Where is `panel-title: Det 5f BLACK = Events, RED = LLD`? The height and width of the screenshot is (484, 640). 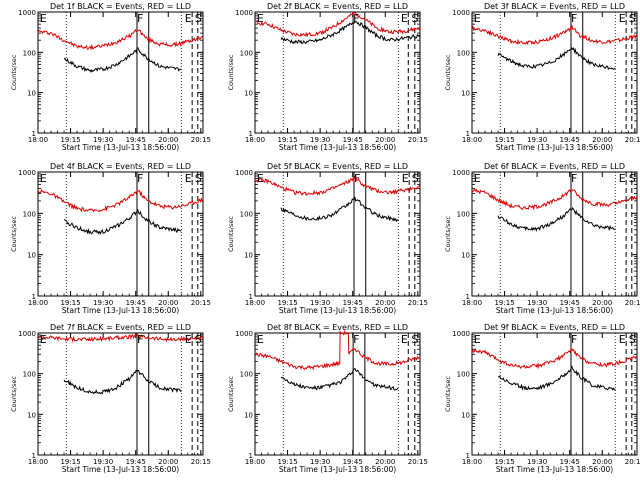 panel-title: Det 5f BLACK = Events, RED = LLD is located at coordinates (337, 166).